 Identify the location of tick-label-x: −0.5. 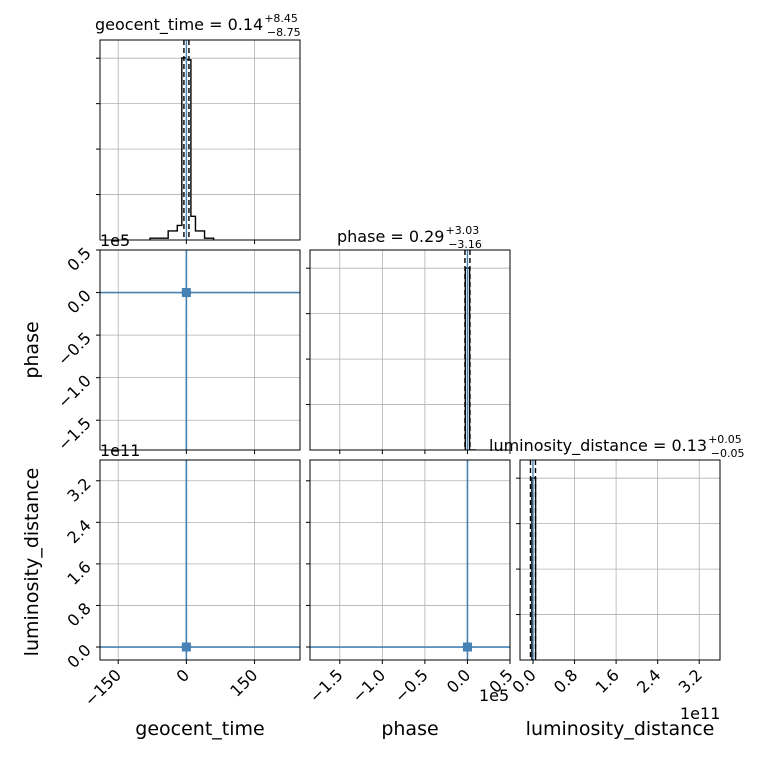
(411, 685).